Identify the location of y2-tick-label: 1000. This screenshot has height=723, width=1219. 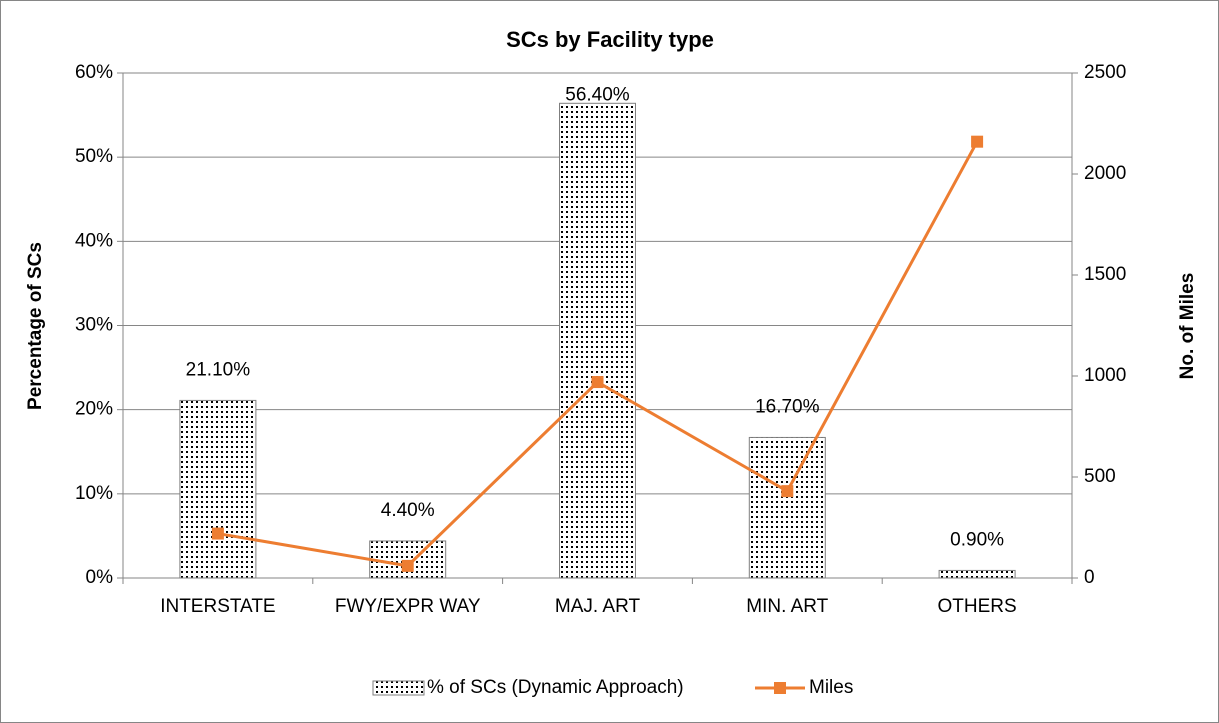
(1105, 375).